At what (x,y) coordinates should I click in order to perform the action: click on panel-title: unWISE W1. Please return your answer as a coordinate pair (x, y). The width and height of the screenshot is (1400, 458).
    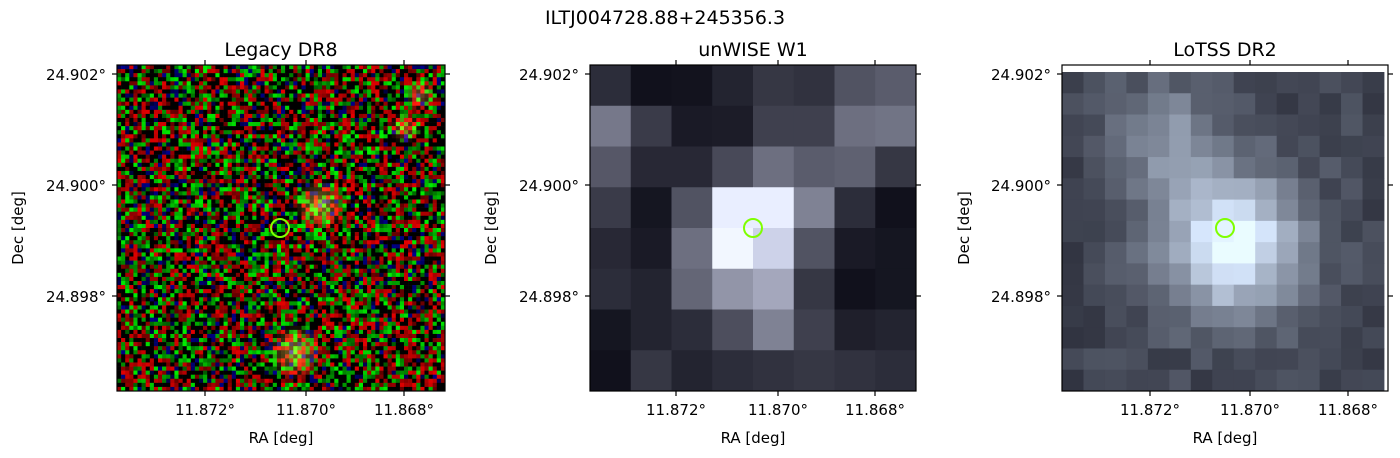
    Looking at the image, I should click on (752, 50).